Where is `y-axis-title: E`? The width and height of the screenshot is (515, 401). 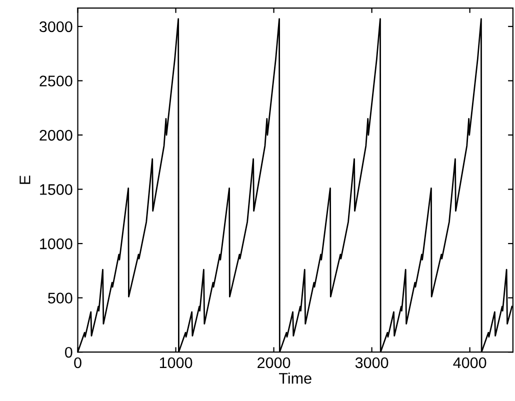
y-axis-title: E is located at coordinates (25, 180).